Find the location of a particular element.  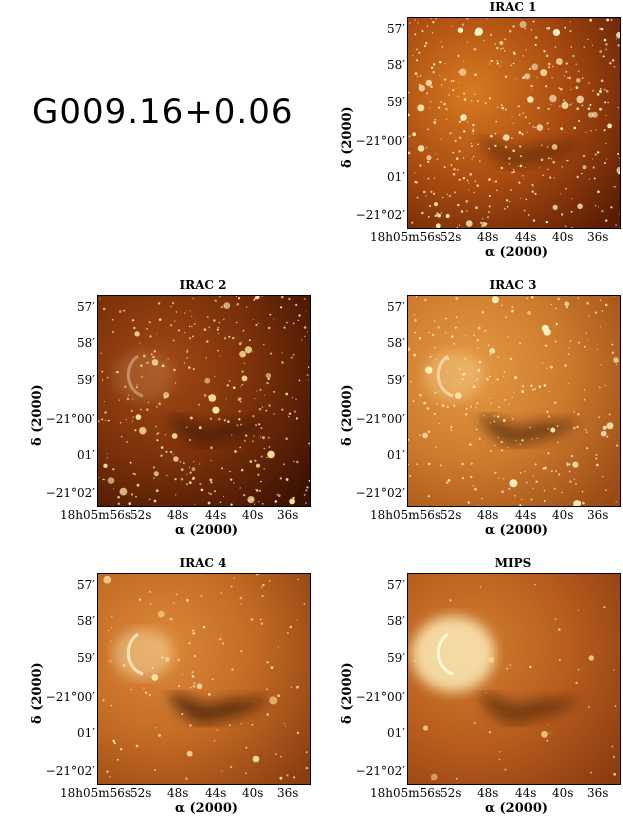

panel-title: MIPS is located at coordinates (513, 563).